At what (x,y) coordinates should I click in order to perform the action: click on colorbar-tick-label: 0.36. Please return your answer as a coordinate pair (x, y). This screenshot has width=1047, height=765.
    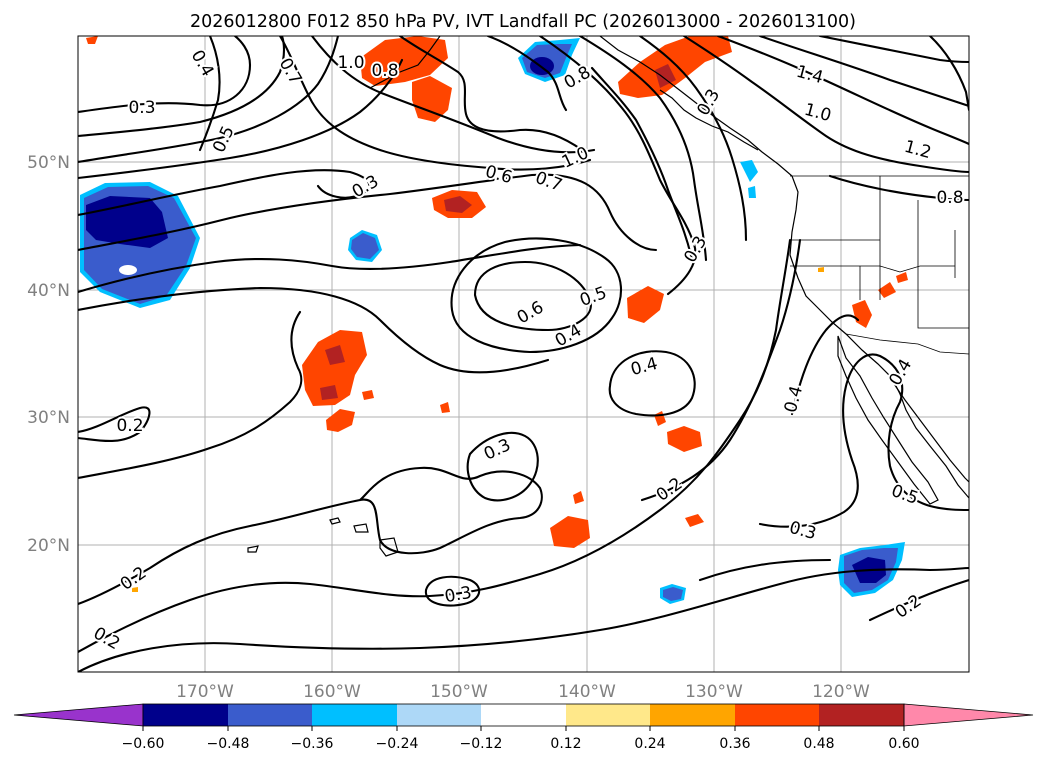
    Looking at the image, I should click on (734, 744).